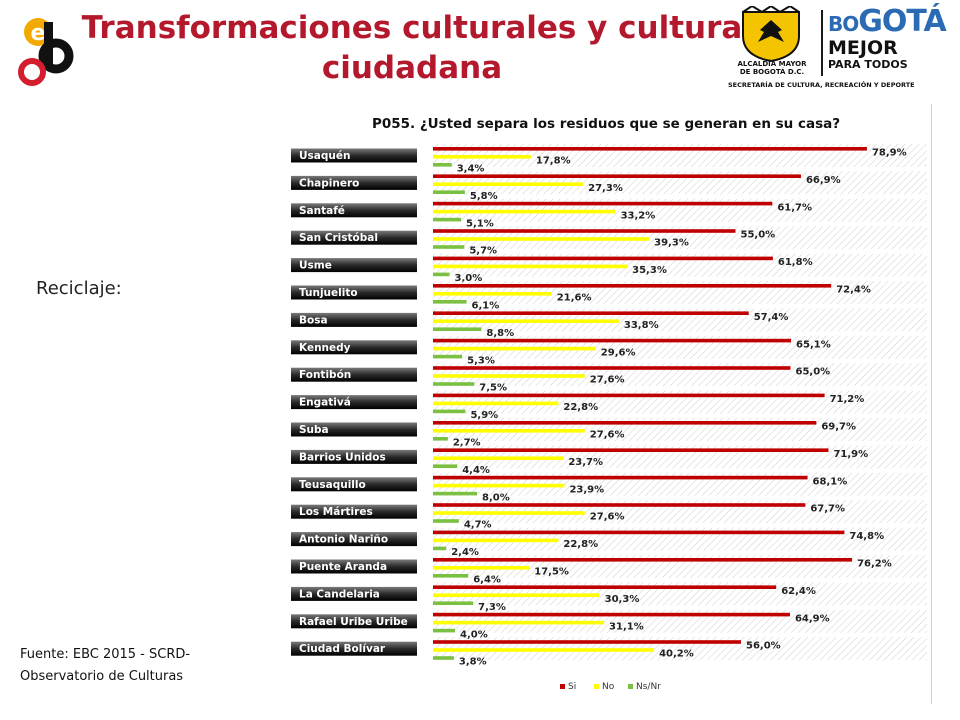  Describe the element at coordinates (471, 169) in the screenshot. I see `data-label: 3,4%` at that location.